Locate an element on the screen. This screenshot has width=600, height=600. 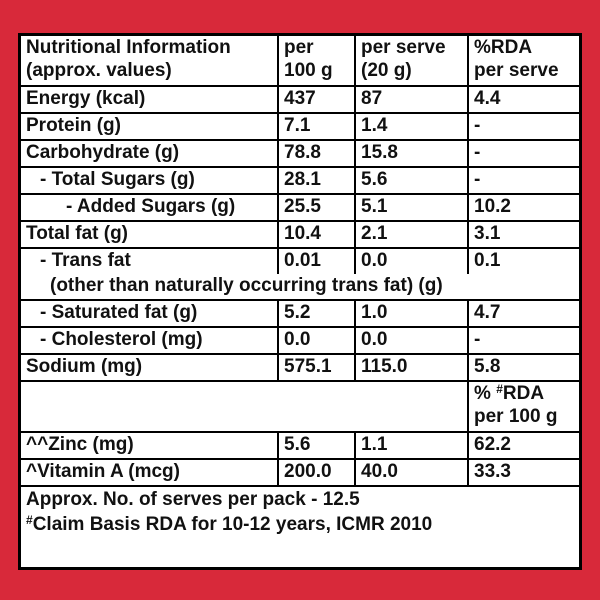
nutrient-value: 1.4 is located at coordinates (411, 126).